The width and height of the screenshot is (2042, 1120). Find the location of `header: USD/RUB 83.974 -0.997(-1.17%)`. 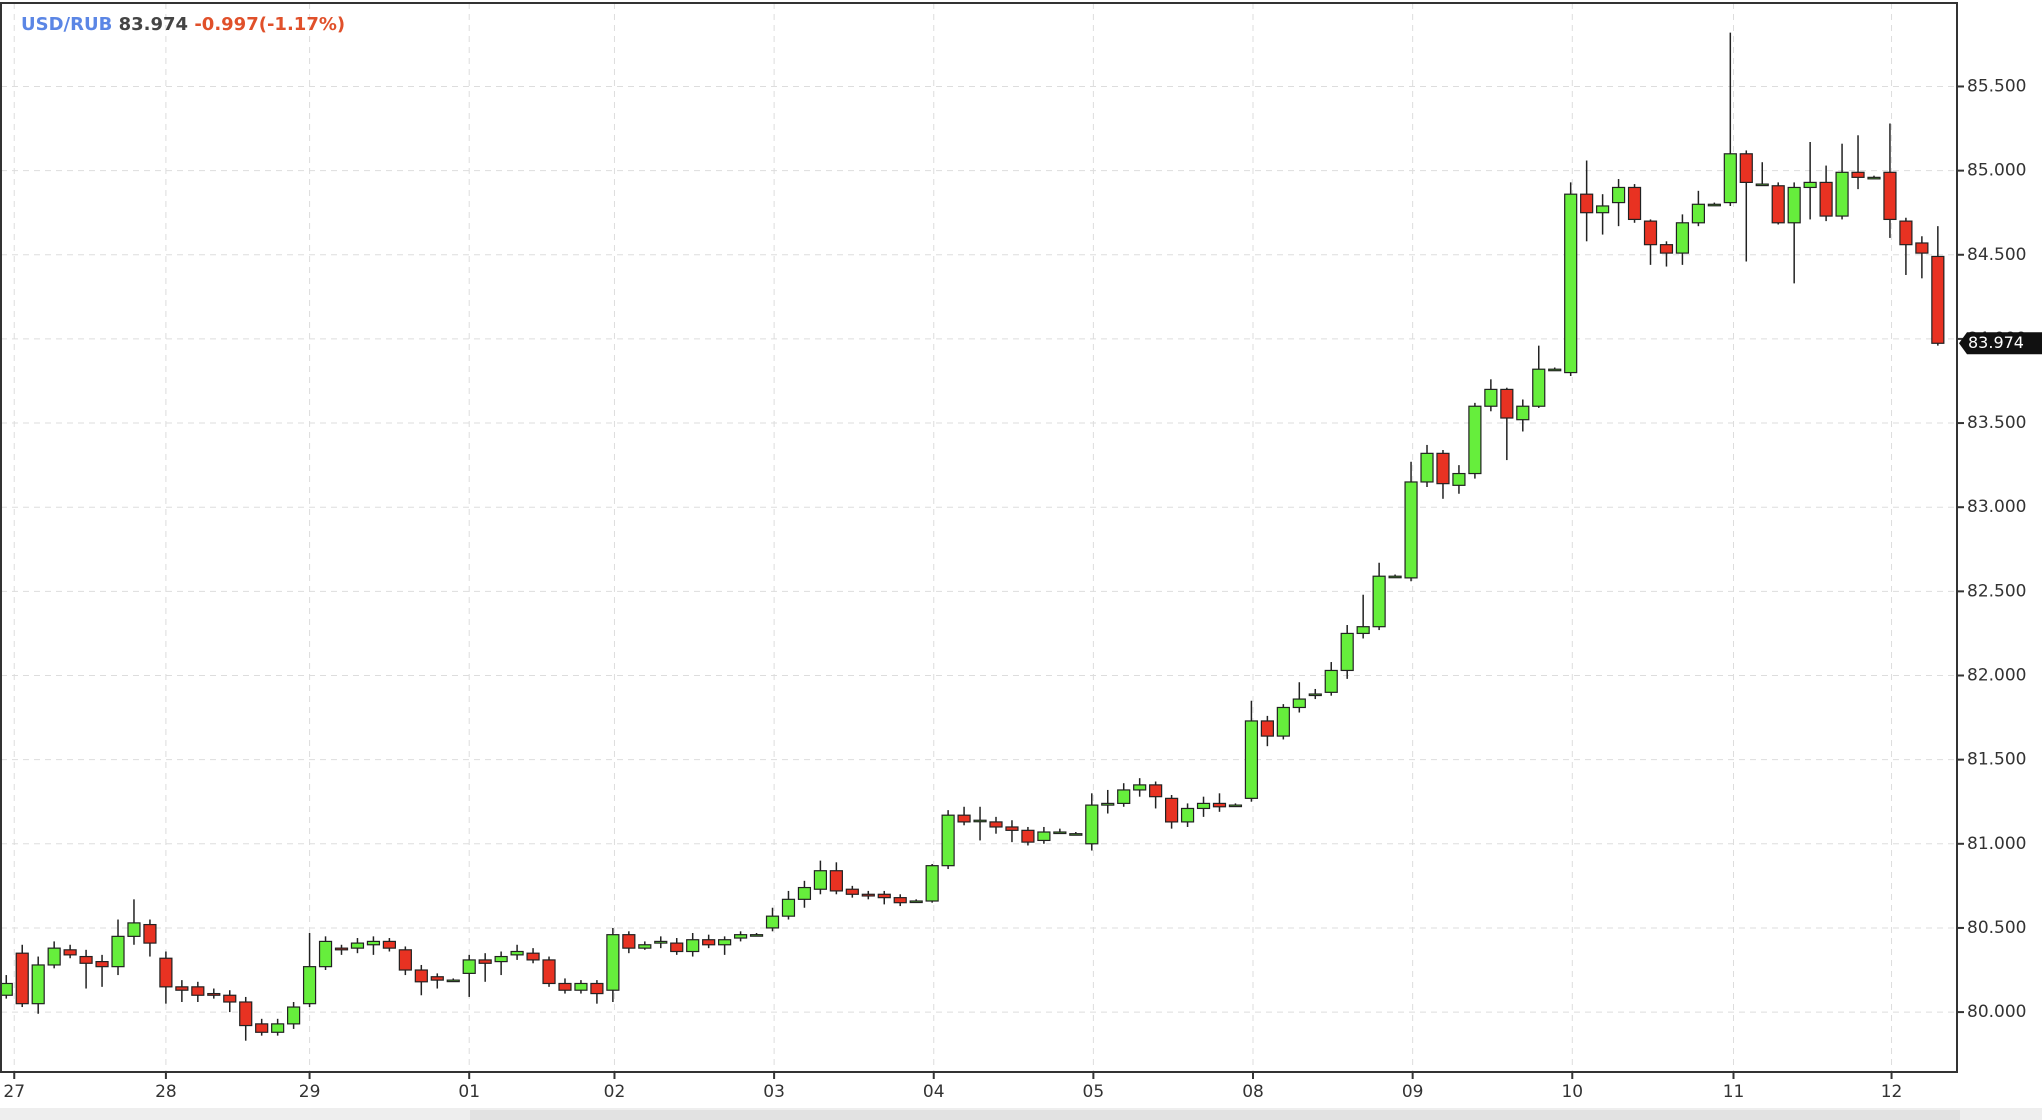

header: USD/RUB 83.974 -0.997(-1.17%) is located at coordinates (183, 24).